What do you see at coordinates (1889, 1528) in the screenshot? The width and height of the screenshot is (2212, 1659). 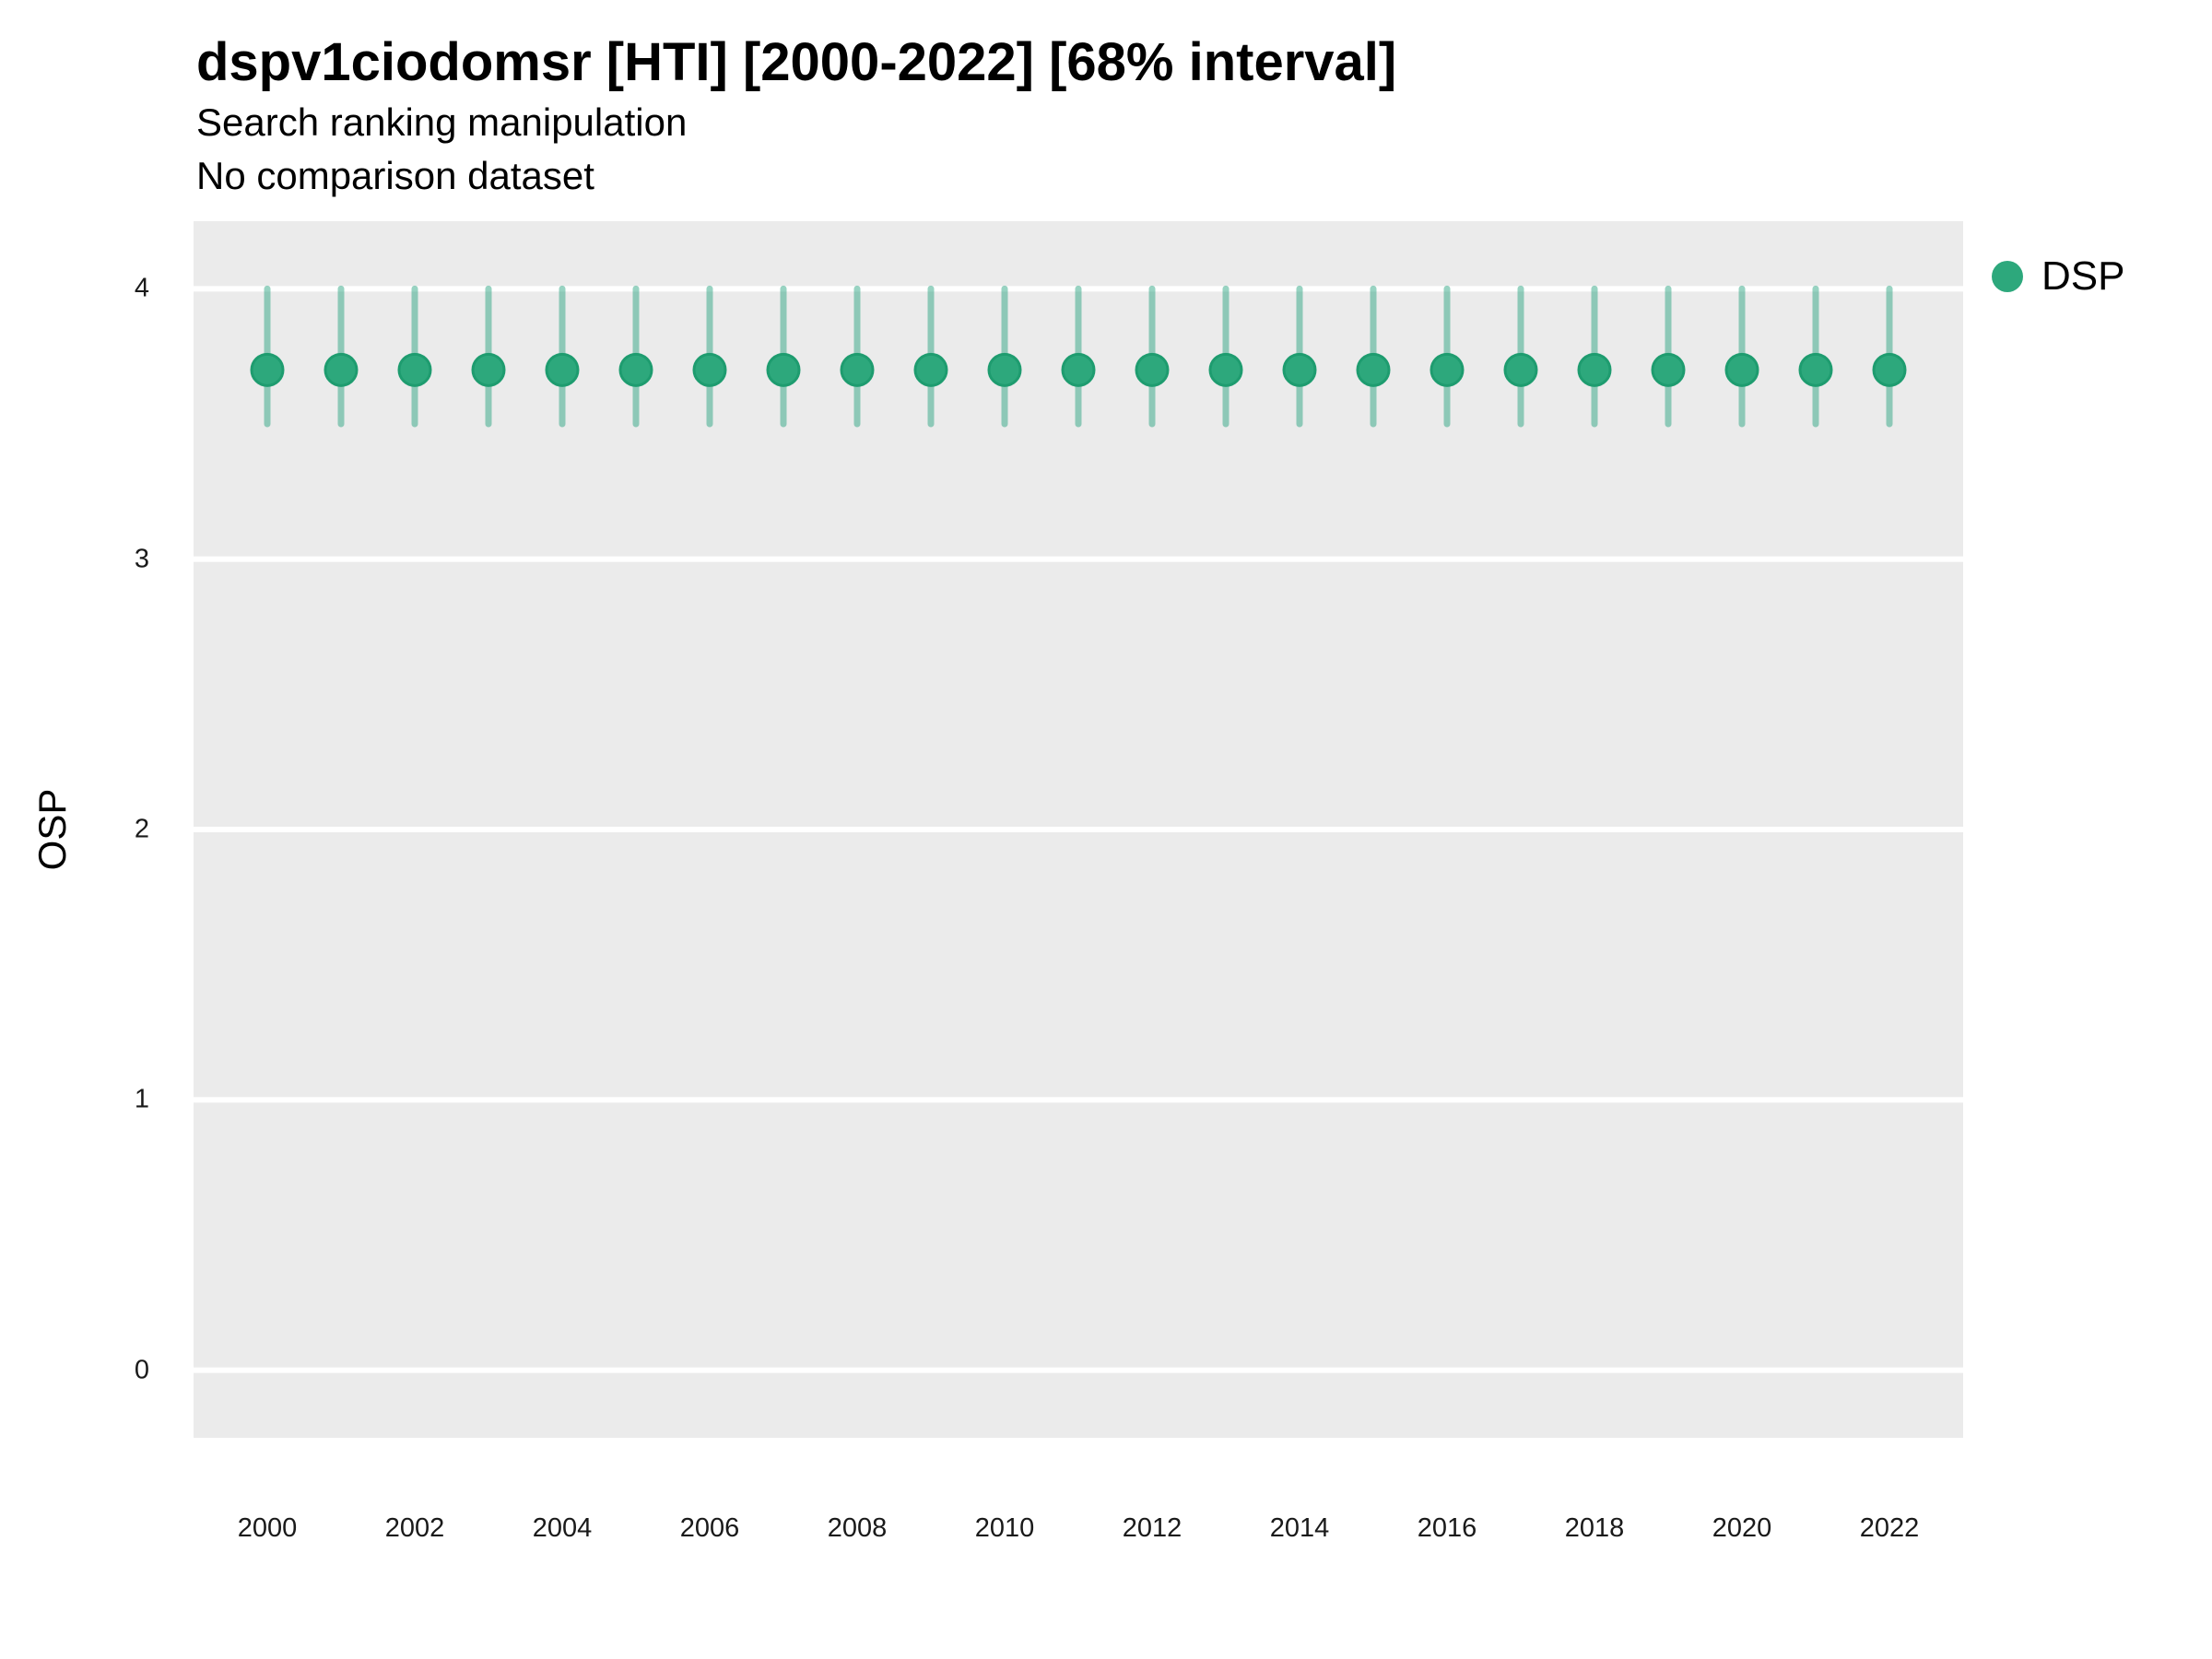 I see `x-tick-label-2022: 2022` at bounding box center [1889, 1528].